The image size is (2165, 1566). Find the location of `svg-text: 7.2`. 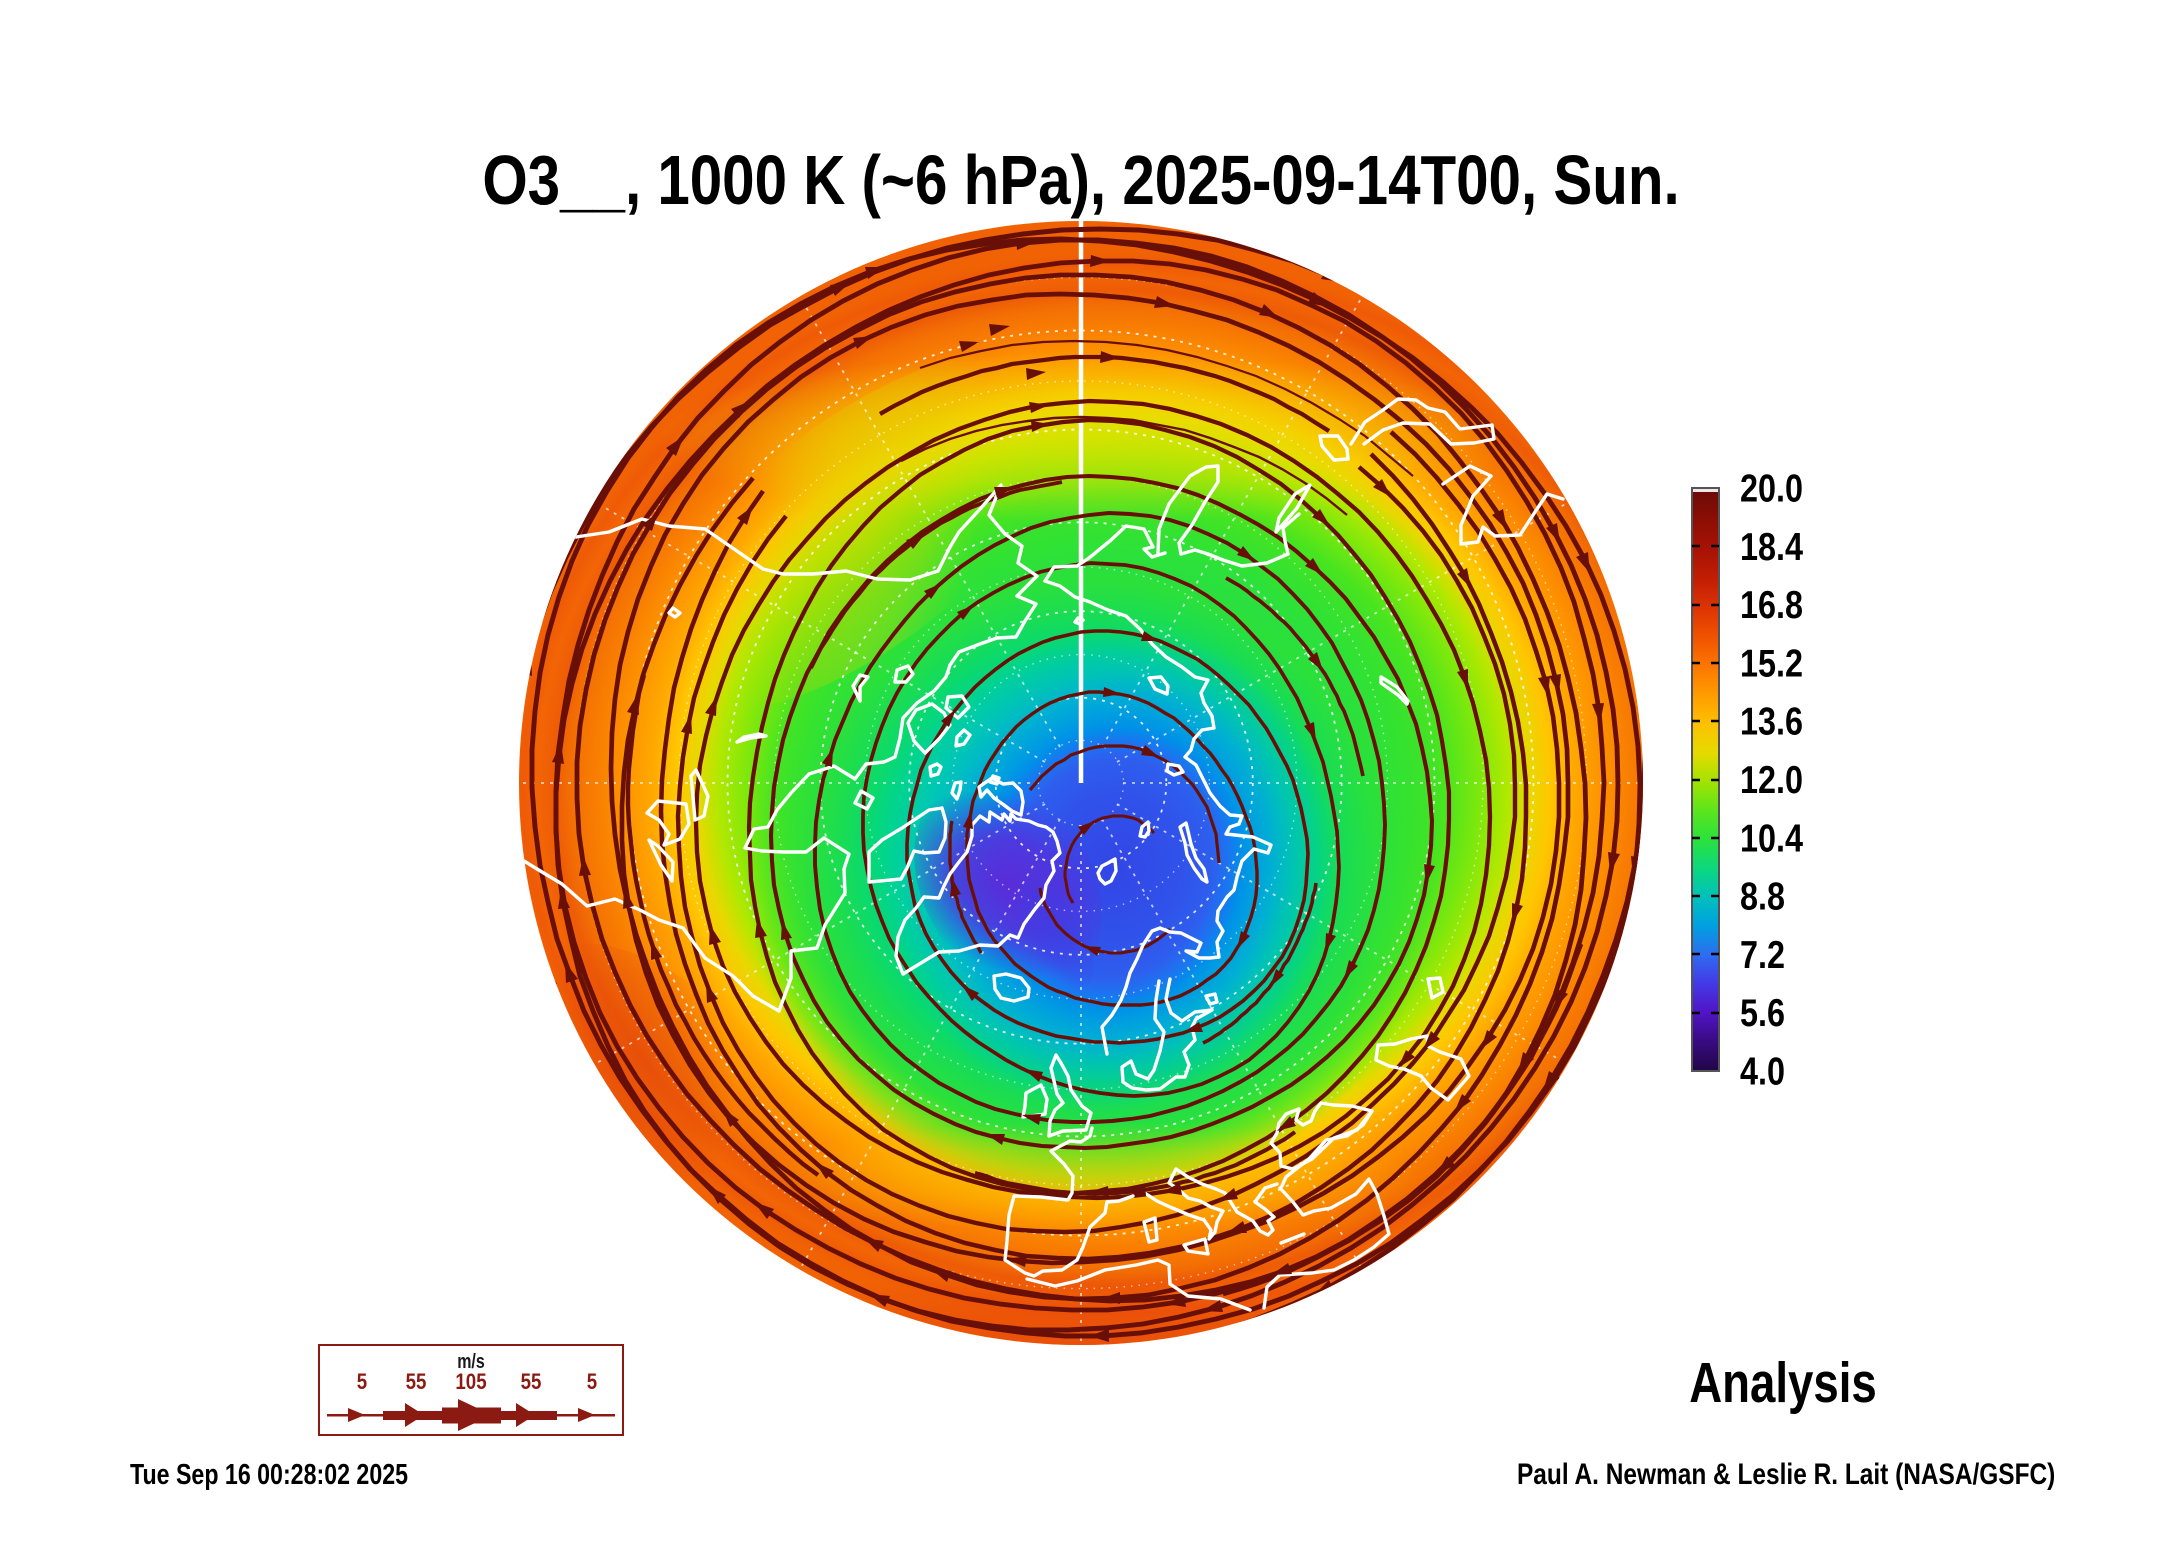

svg-text: 7.2 is located at coordinates (1762, 955).